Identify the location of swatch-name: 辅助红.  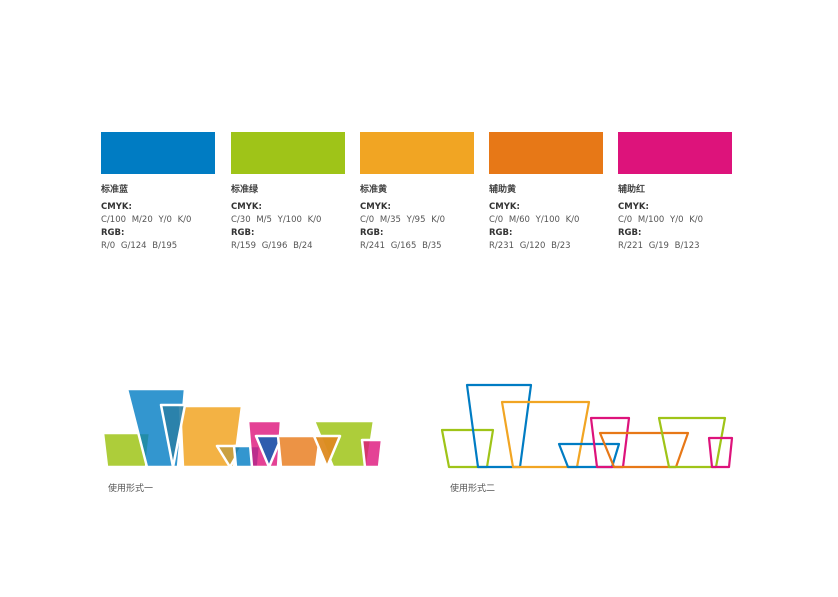
(632, 190).